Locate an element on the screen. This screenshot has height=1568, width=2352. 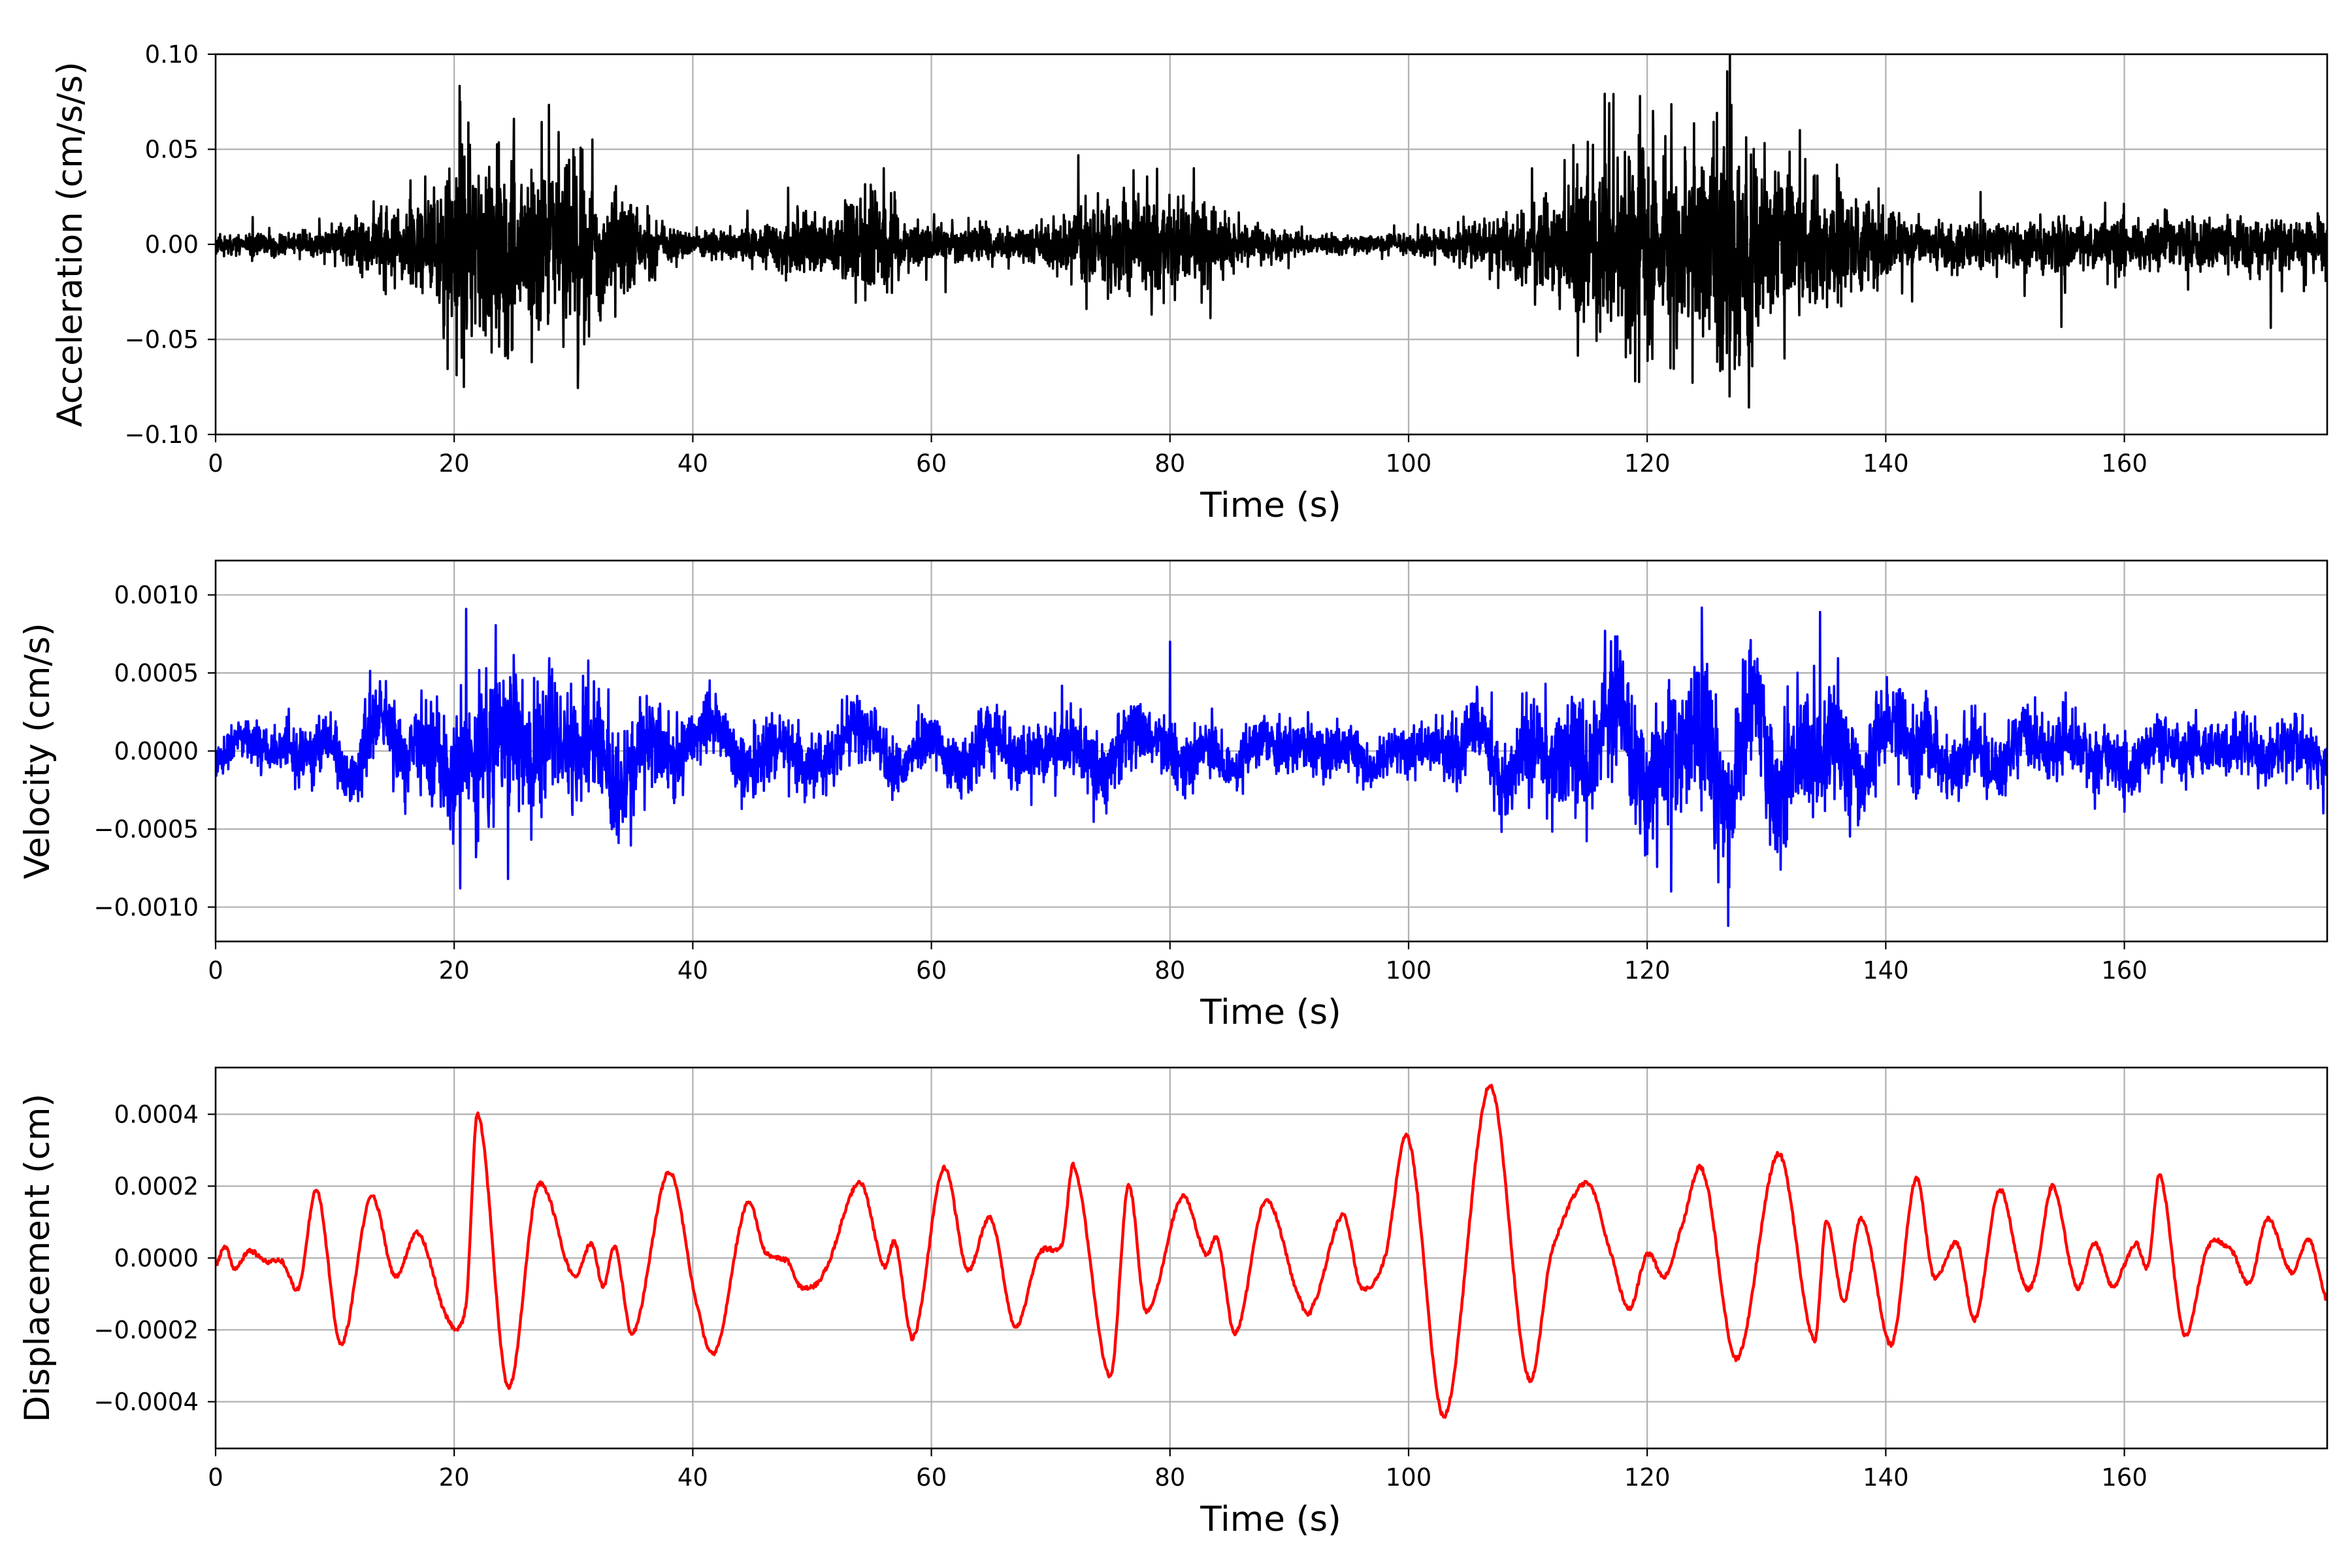
y-tick-label: −0.0004 is located at coordinates (146, 1402).